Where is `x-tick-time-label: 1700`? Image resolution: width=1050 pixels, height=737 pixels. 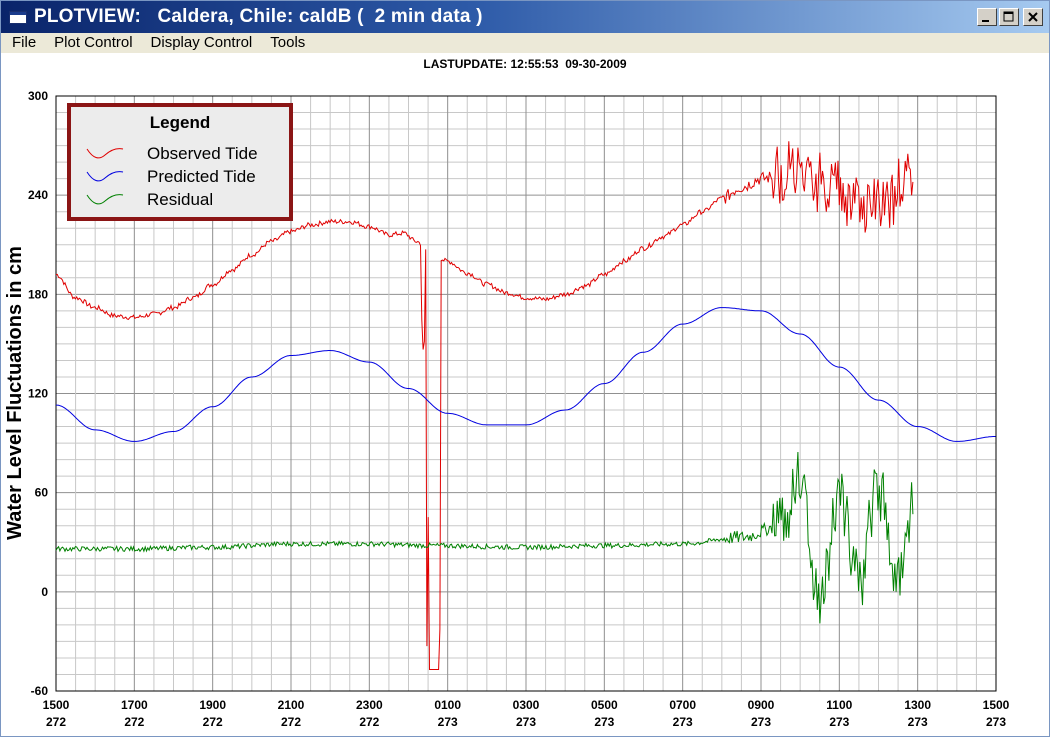
x-tick-time-label: 1700 is located at coordinates (134, 705).